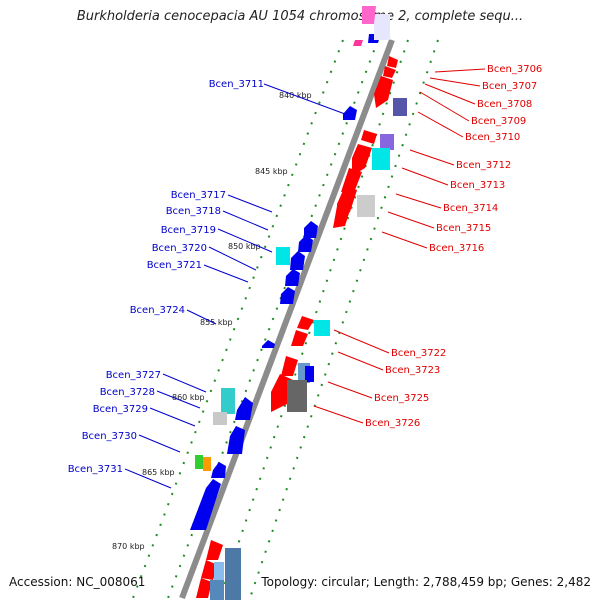 This screenshot has width=600, height=600. I want to click on gene-label: Bcen_3718, so click(193, 211).